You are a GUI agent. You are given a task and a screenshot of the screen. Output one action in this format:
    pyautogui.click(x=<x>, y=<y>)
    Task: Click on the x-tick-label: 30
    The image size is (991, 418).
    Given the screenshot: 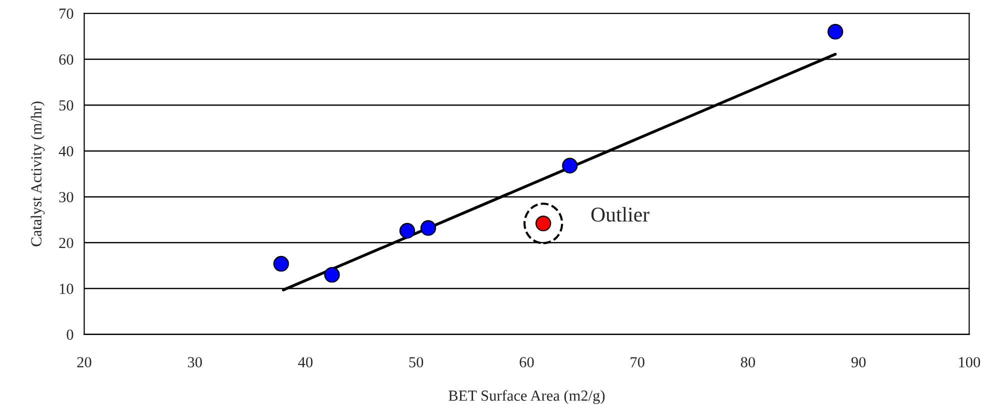 What is the action you would take?
    pyautogui.click(x=195, y=362)
    